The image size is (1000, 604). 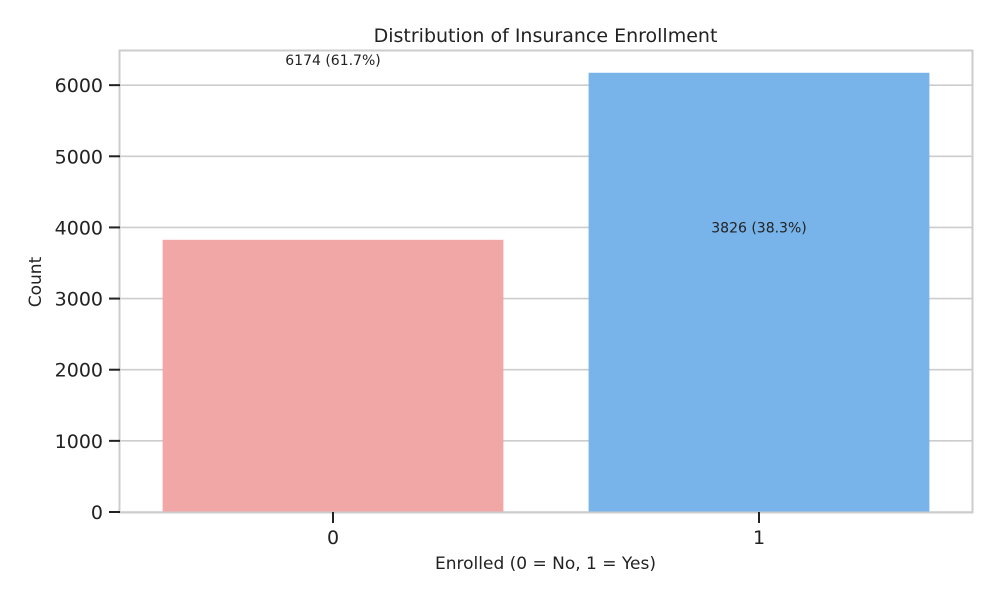 I want to click on y-tick-label: 1000, so click(x=79, y=442).